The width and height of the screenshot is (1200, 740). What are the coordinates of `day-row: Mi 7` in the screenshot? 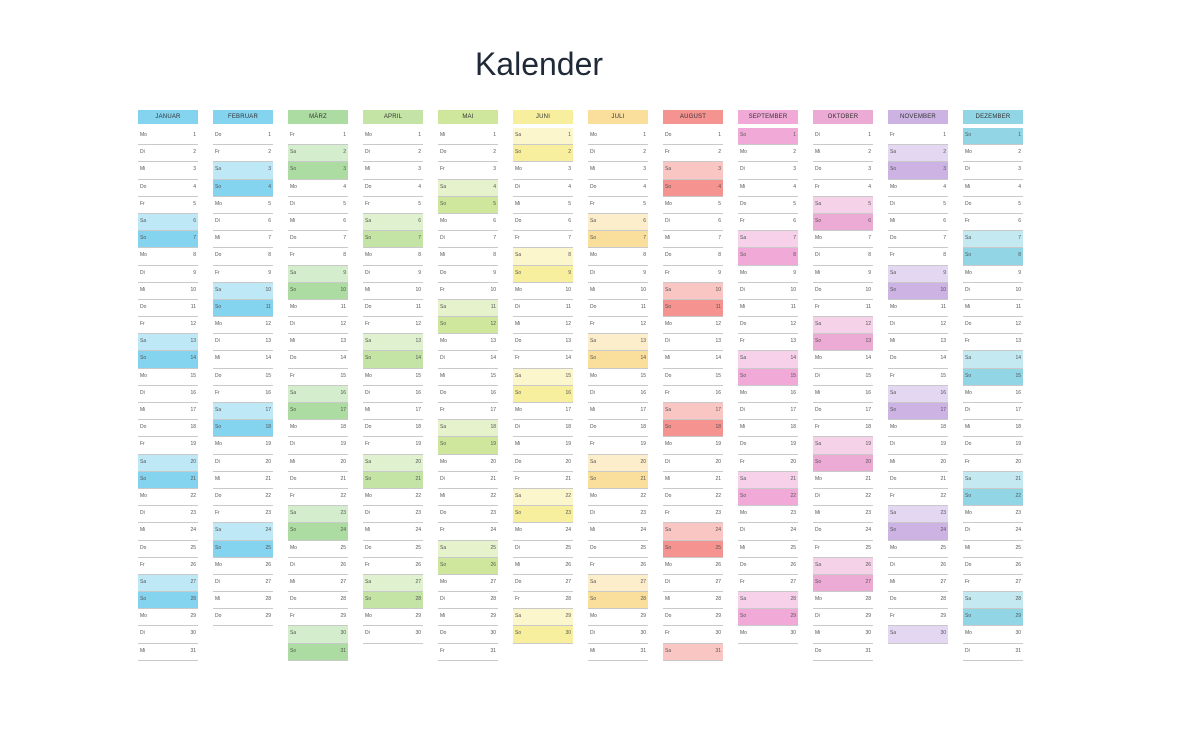 It's located at (693, 240).